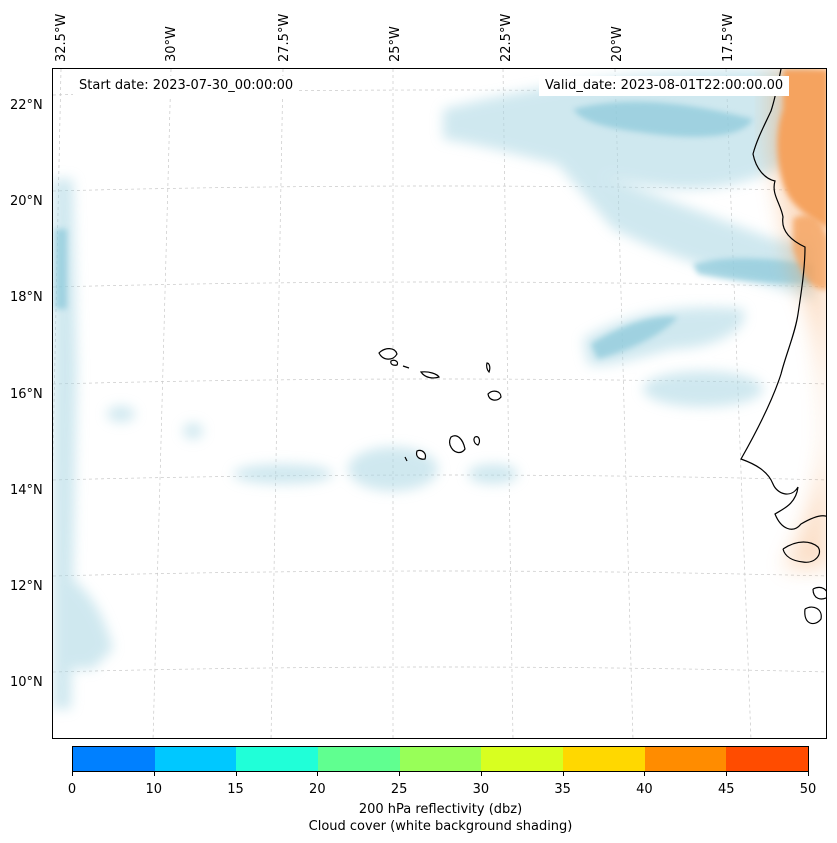 The height and width of the screenshot is (843, 837). What do you see at coordinates (753, 271) in the screenshot?
I see `cloud-core-east` at bounding box center [753, 271].